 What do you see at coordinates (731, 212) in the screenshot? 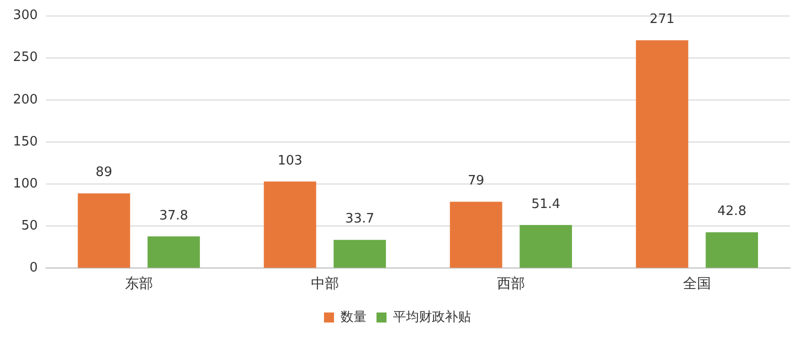
I see `data-label: 42.8` at bounding box center [731, 212].